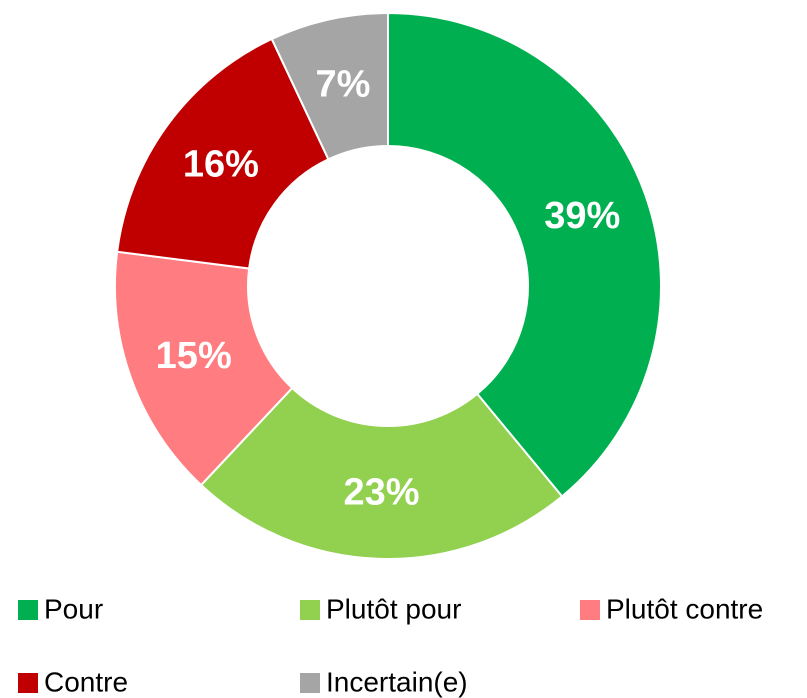  Describe the element at coordinates (194, 356) in the screenshot. I see `data-label: 15%` at that location.